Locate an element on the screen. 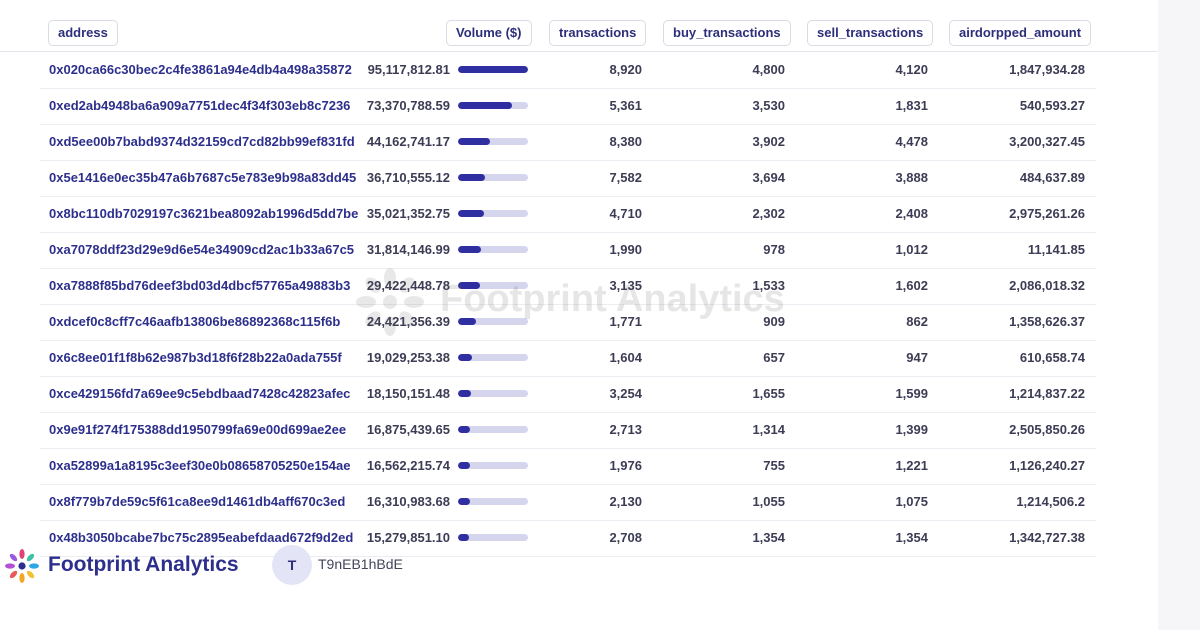 The width and height of the screenshot is (1200, 630). volume-value: 73,370,788.59 is located at coordinates (408, 105).